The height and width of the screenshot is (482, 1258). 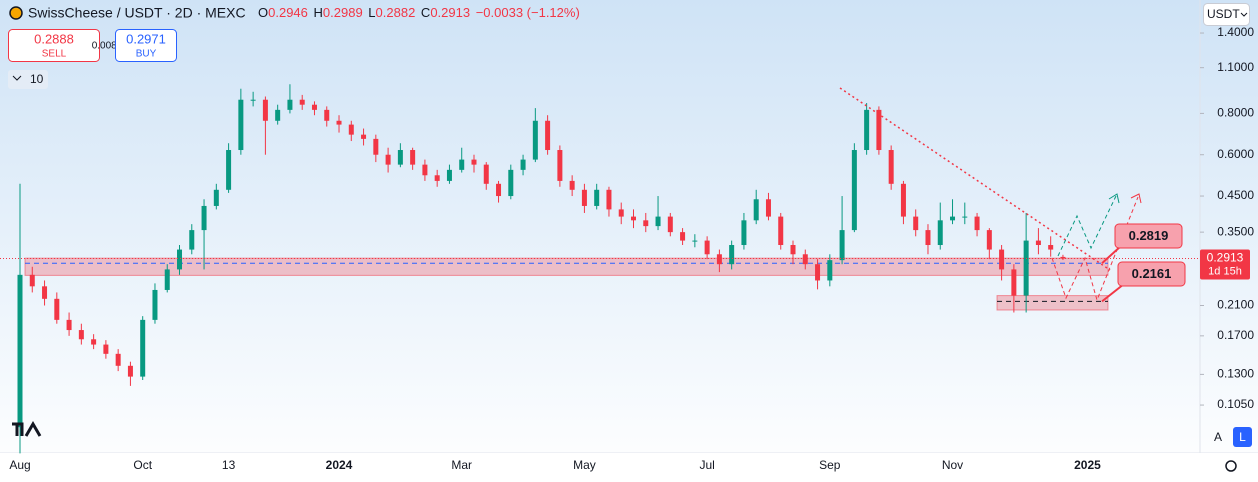 I want to click on x-tick-label: May, so click(x=584, y=465).